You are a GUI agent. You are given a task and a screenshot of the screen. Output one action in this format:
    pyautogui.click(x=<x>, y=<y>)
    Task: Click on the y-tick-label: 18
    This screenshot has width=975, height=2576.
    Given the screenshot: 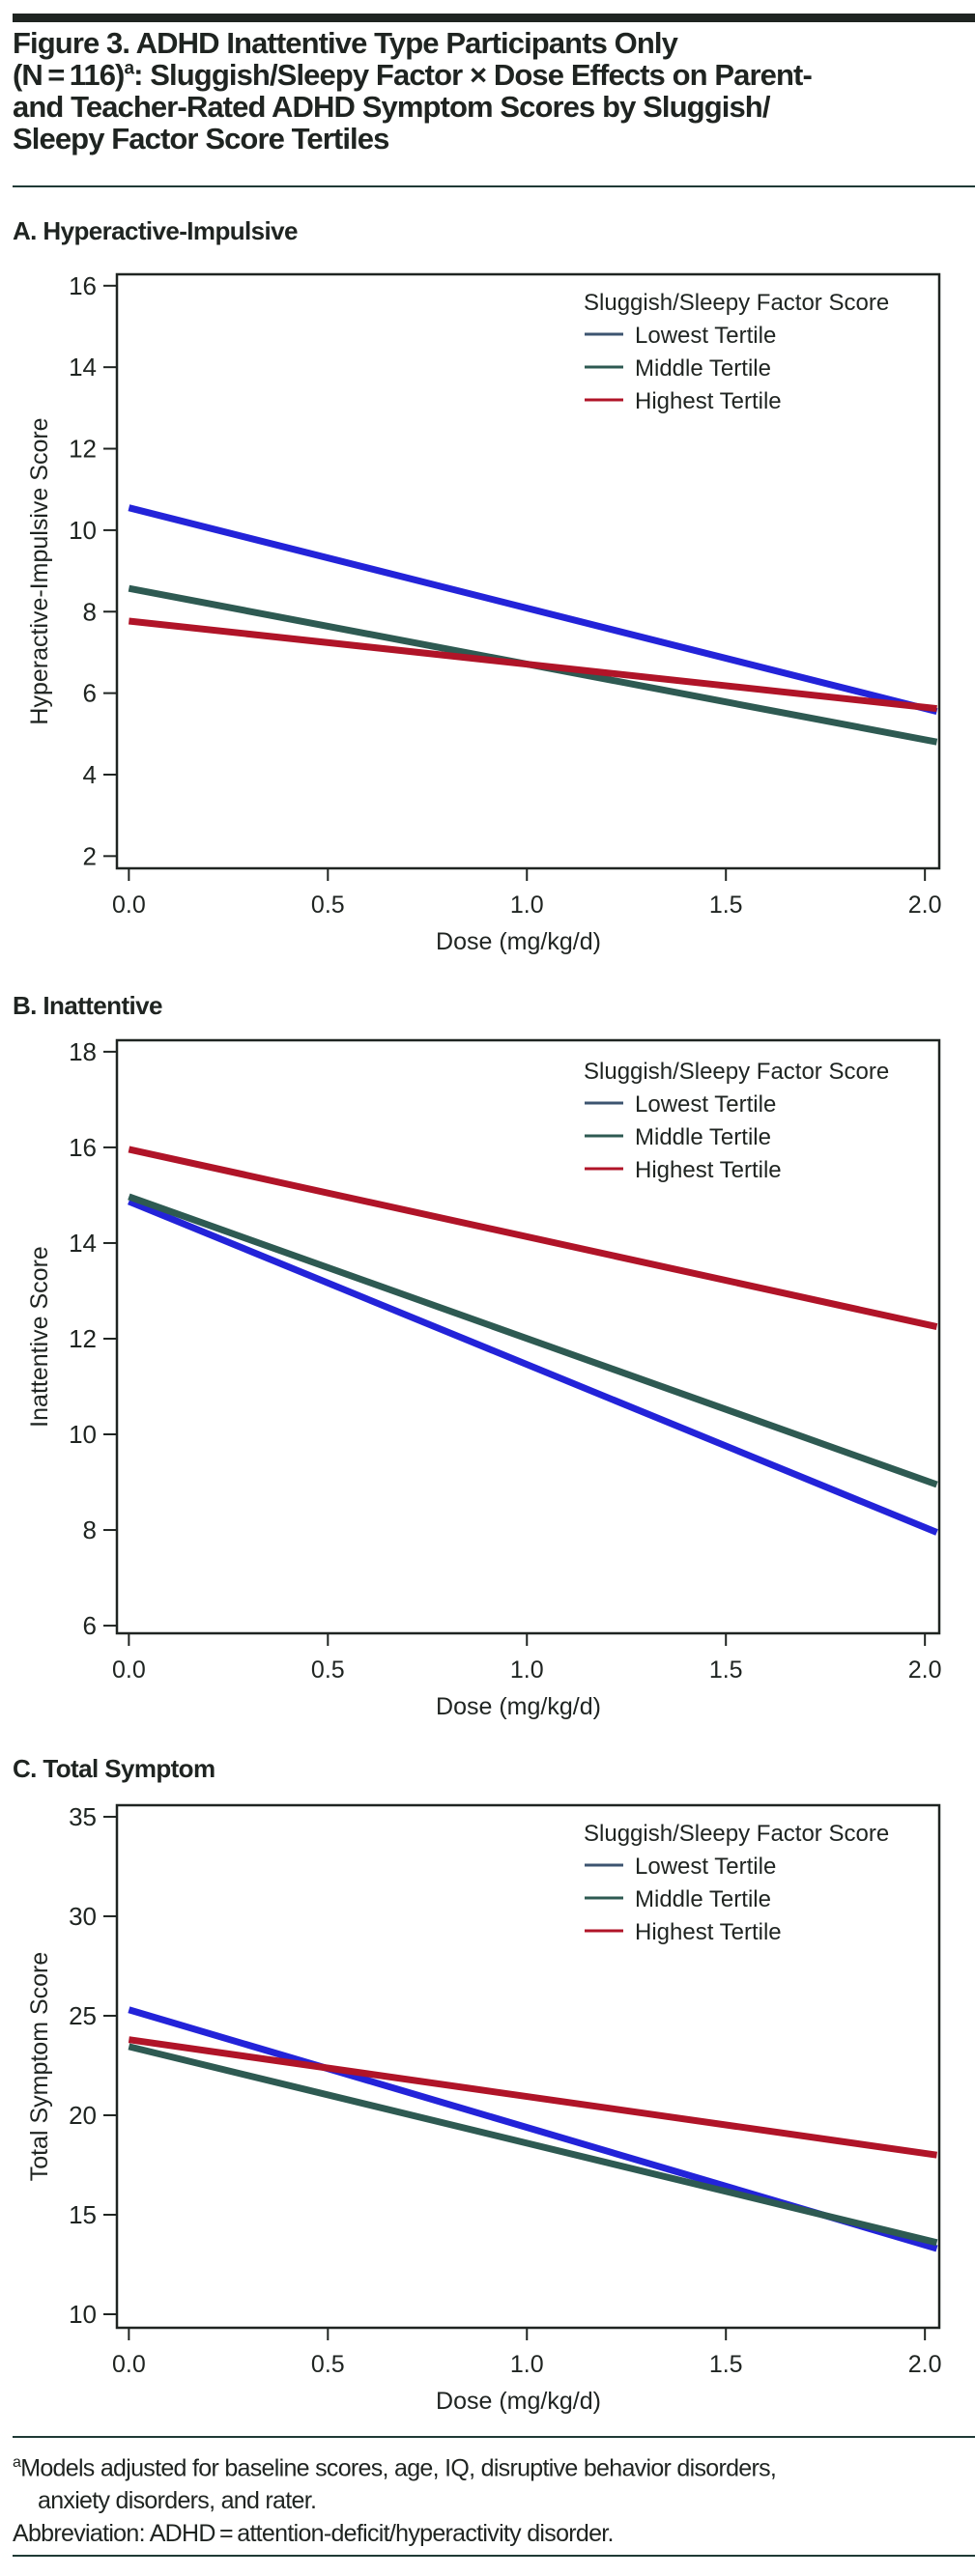 What is the action you would take?
    pyautogui.click(x=83, y=1051)
    